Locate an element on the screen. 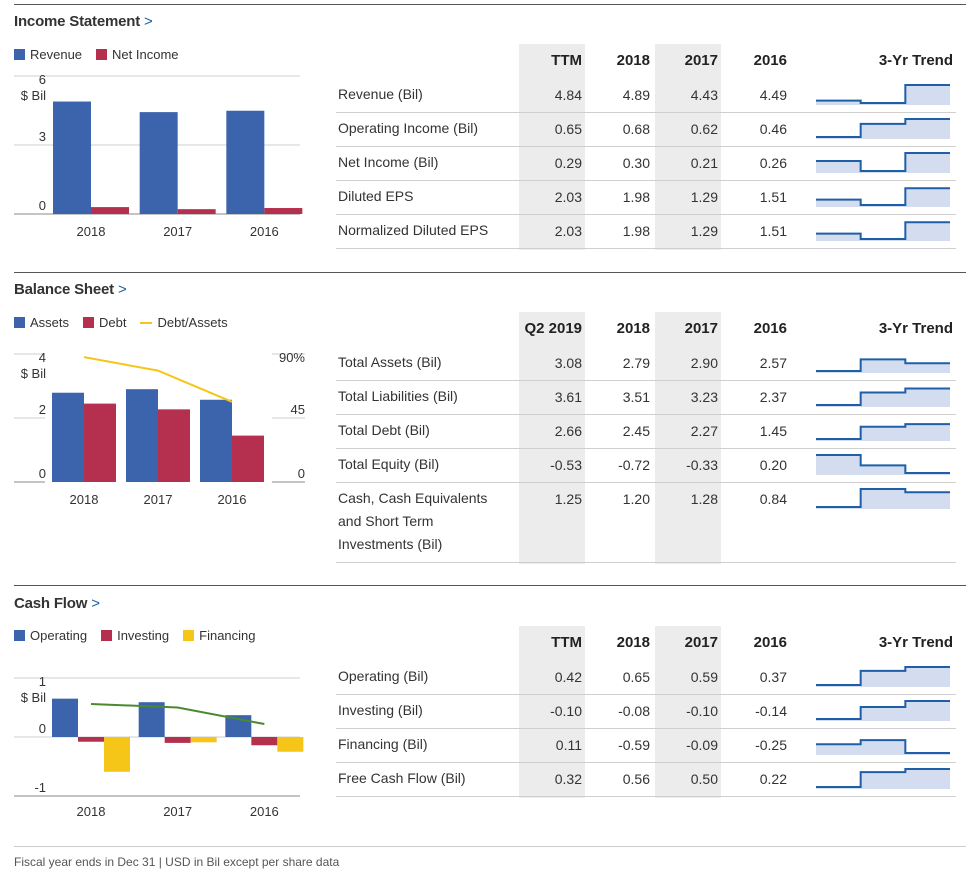  table-cell: 1.20 is located at coordinates (636, 499).